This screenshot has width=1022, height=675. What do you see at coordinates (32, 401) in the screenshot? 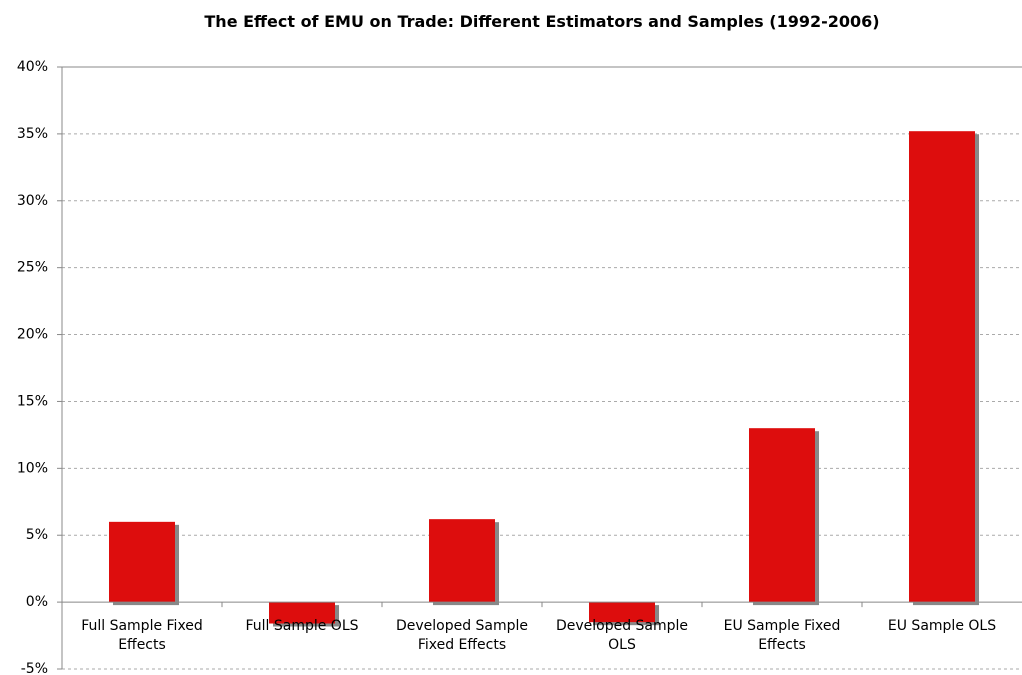
I see `y-tick-label: 15%` at bounding box center [32, 401].